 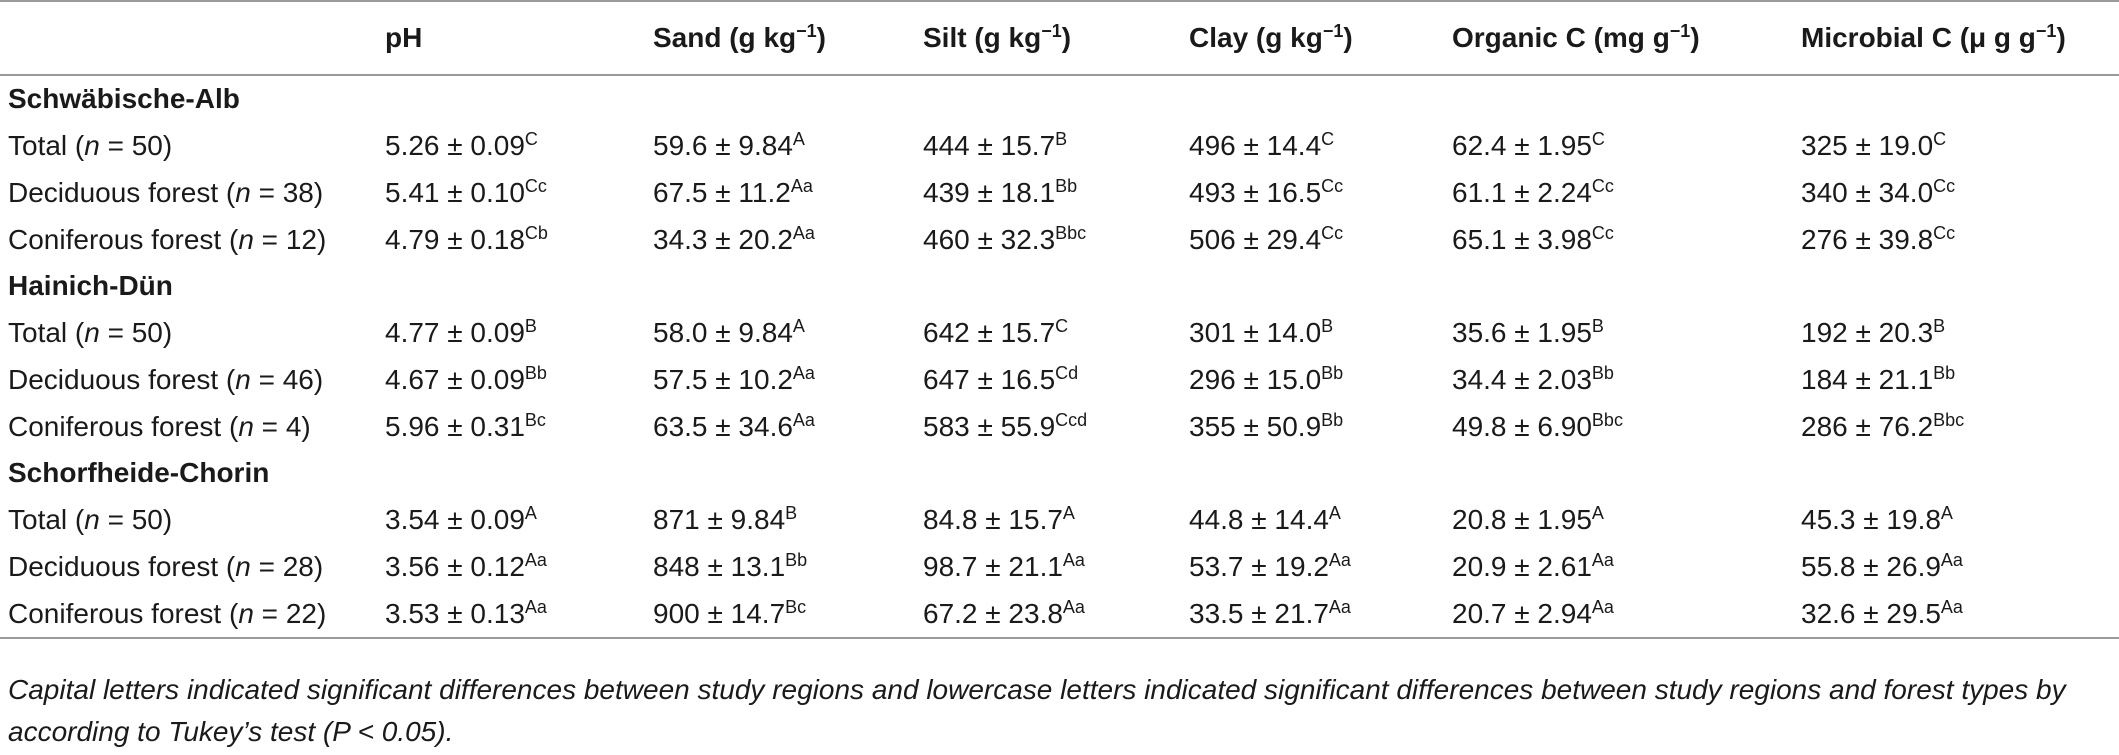 What do you see at coordinates (1878, 191) in the screenshot?
I see `cell-microbial-c: 340 ± 34.0Cc` at bounding box center [1878, 191].